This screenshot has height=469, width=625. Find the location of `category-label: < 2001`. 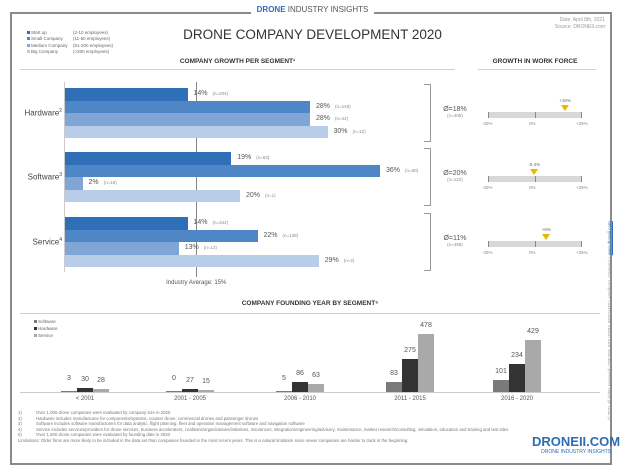

category-label: < 2001 is located at coordinates (85, 399).